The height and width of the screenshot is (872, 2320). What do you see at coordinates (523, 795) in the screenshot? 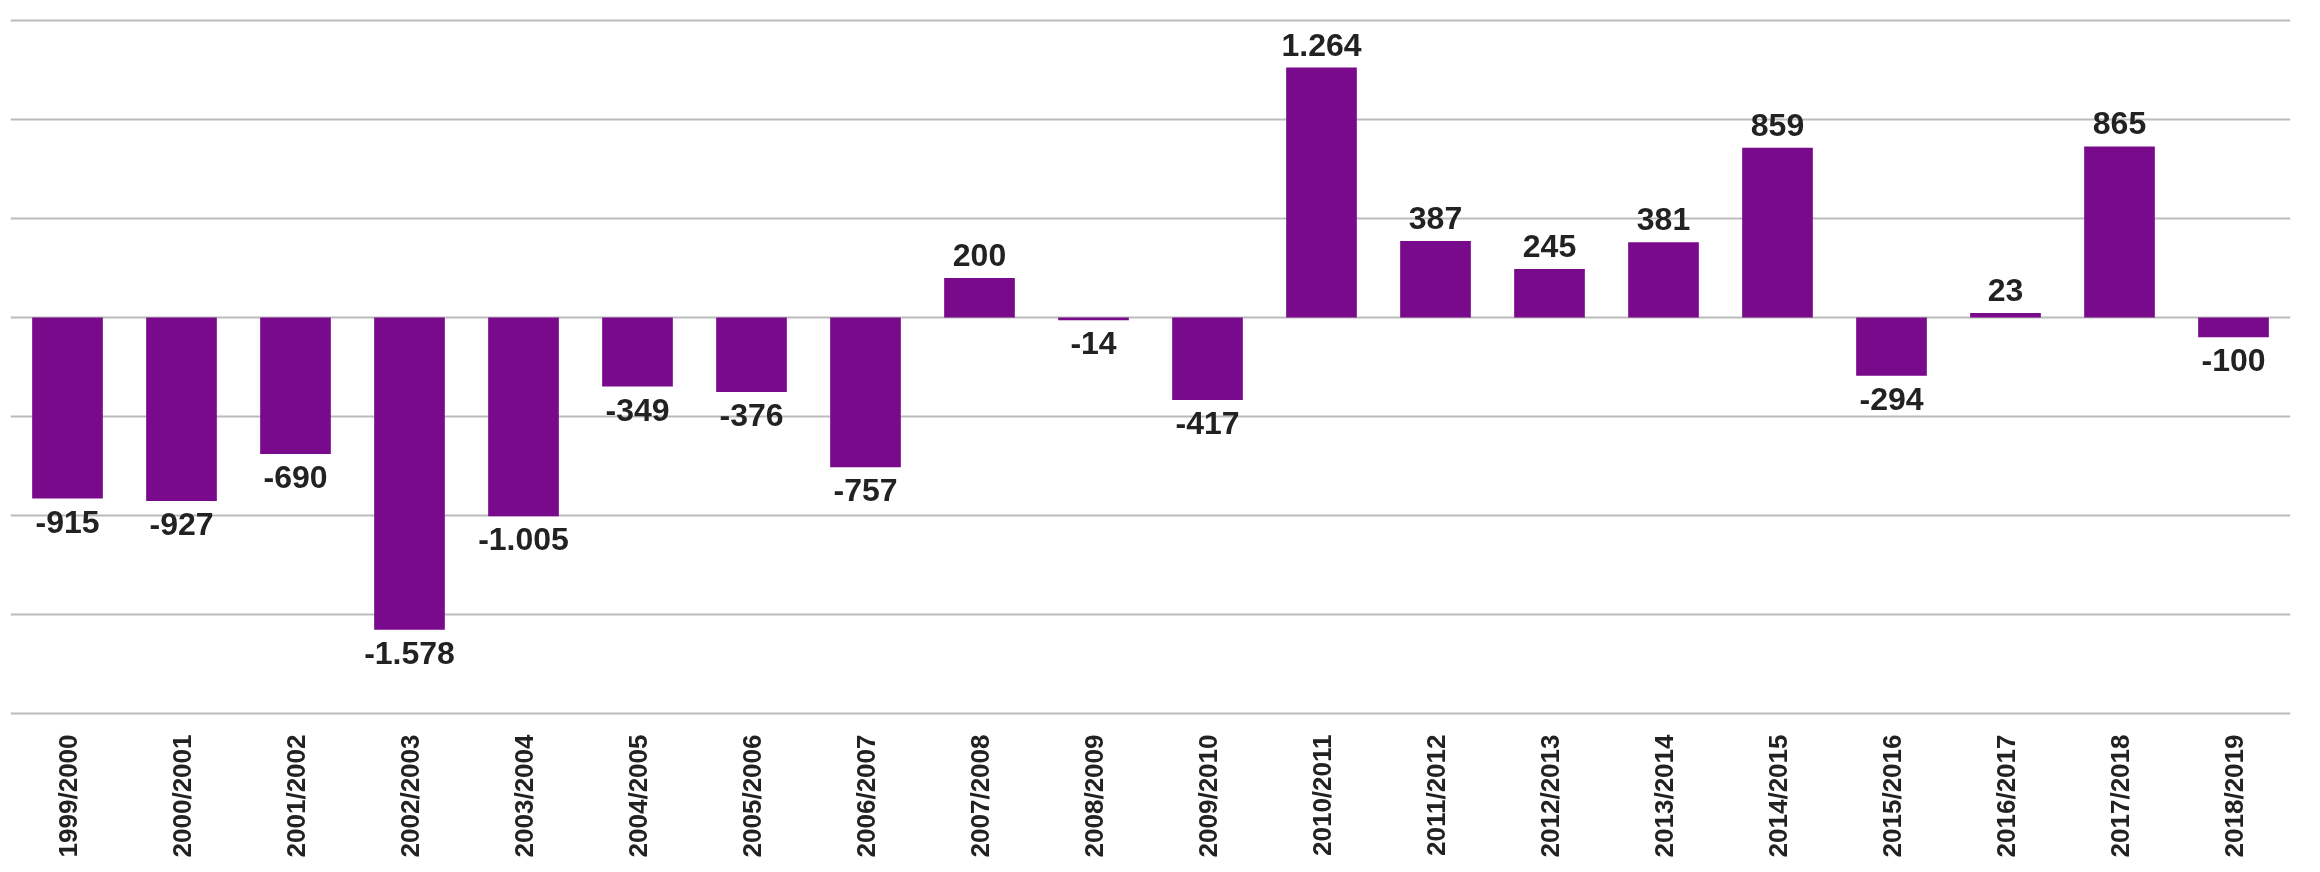
I see `x-tick-label: 2003/2004` at bounding box center [523, 795].